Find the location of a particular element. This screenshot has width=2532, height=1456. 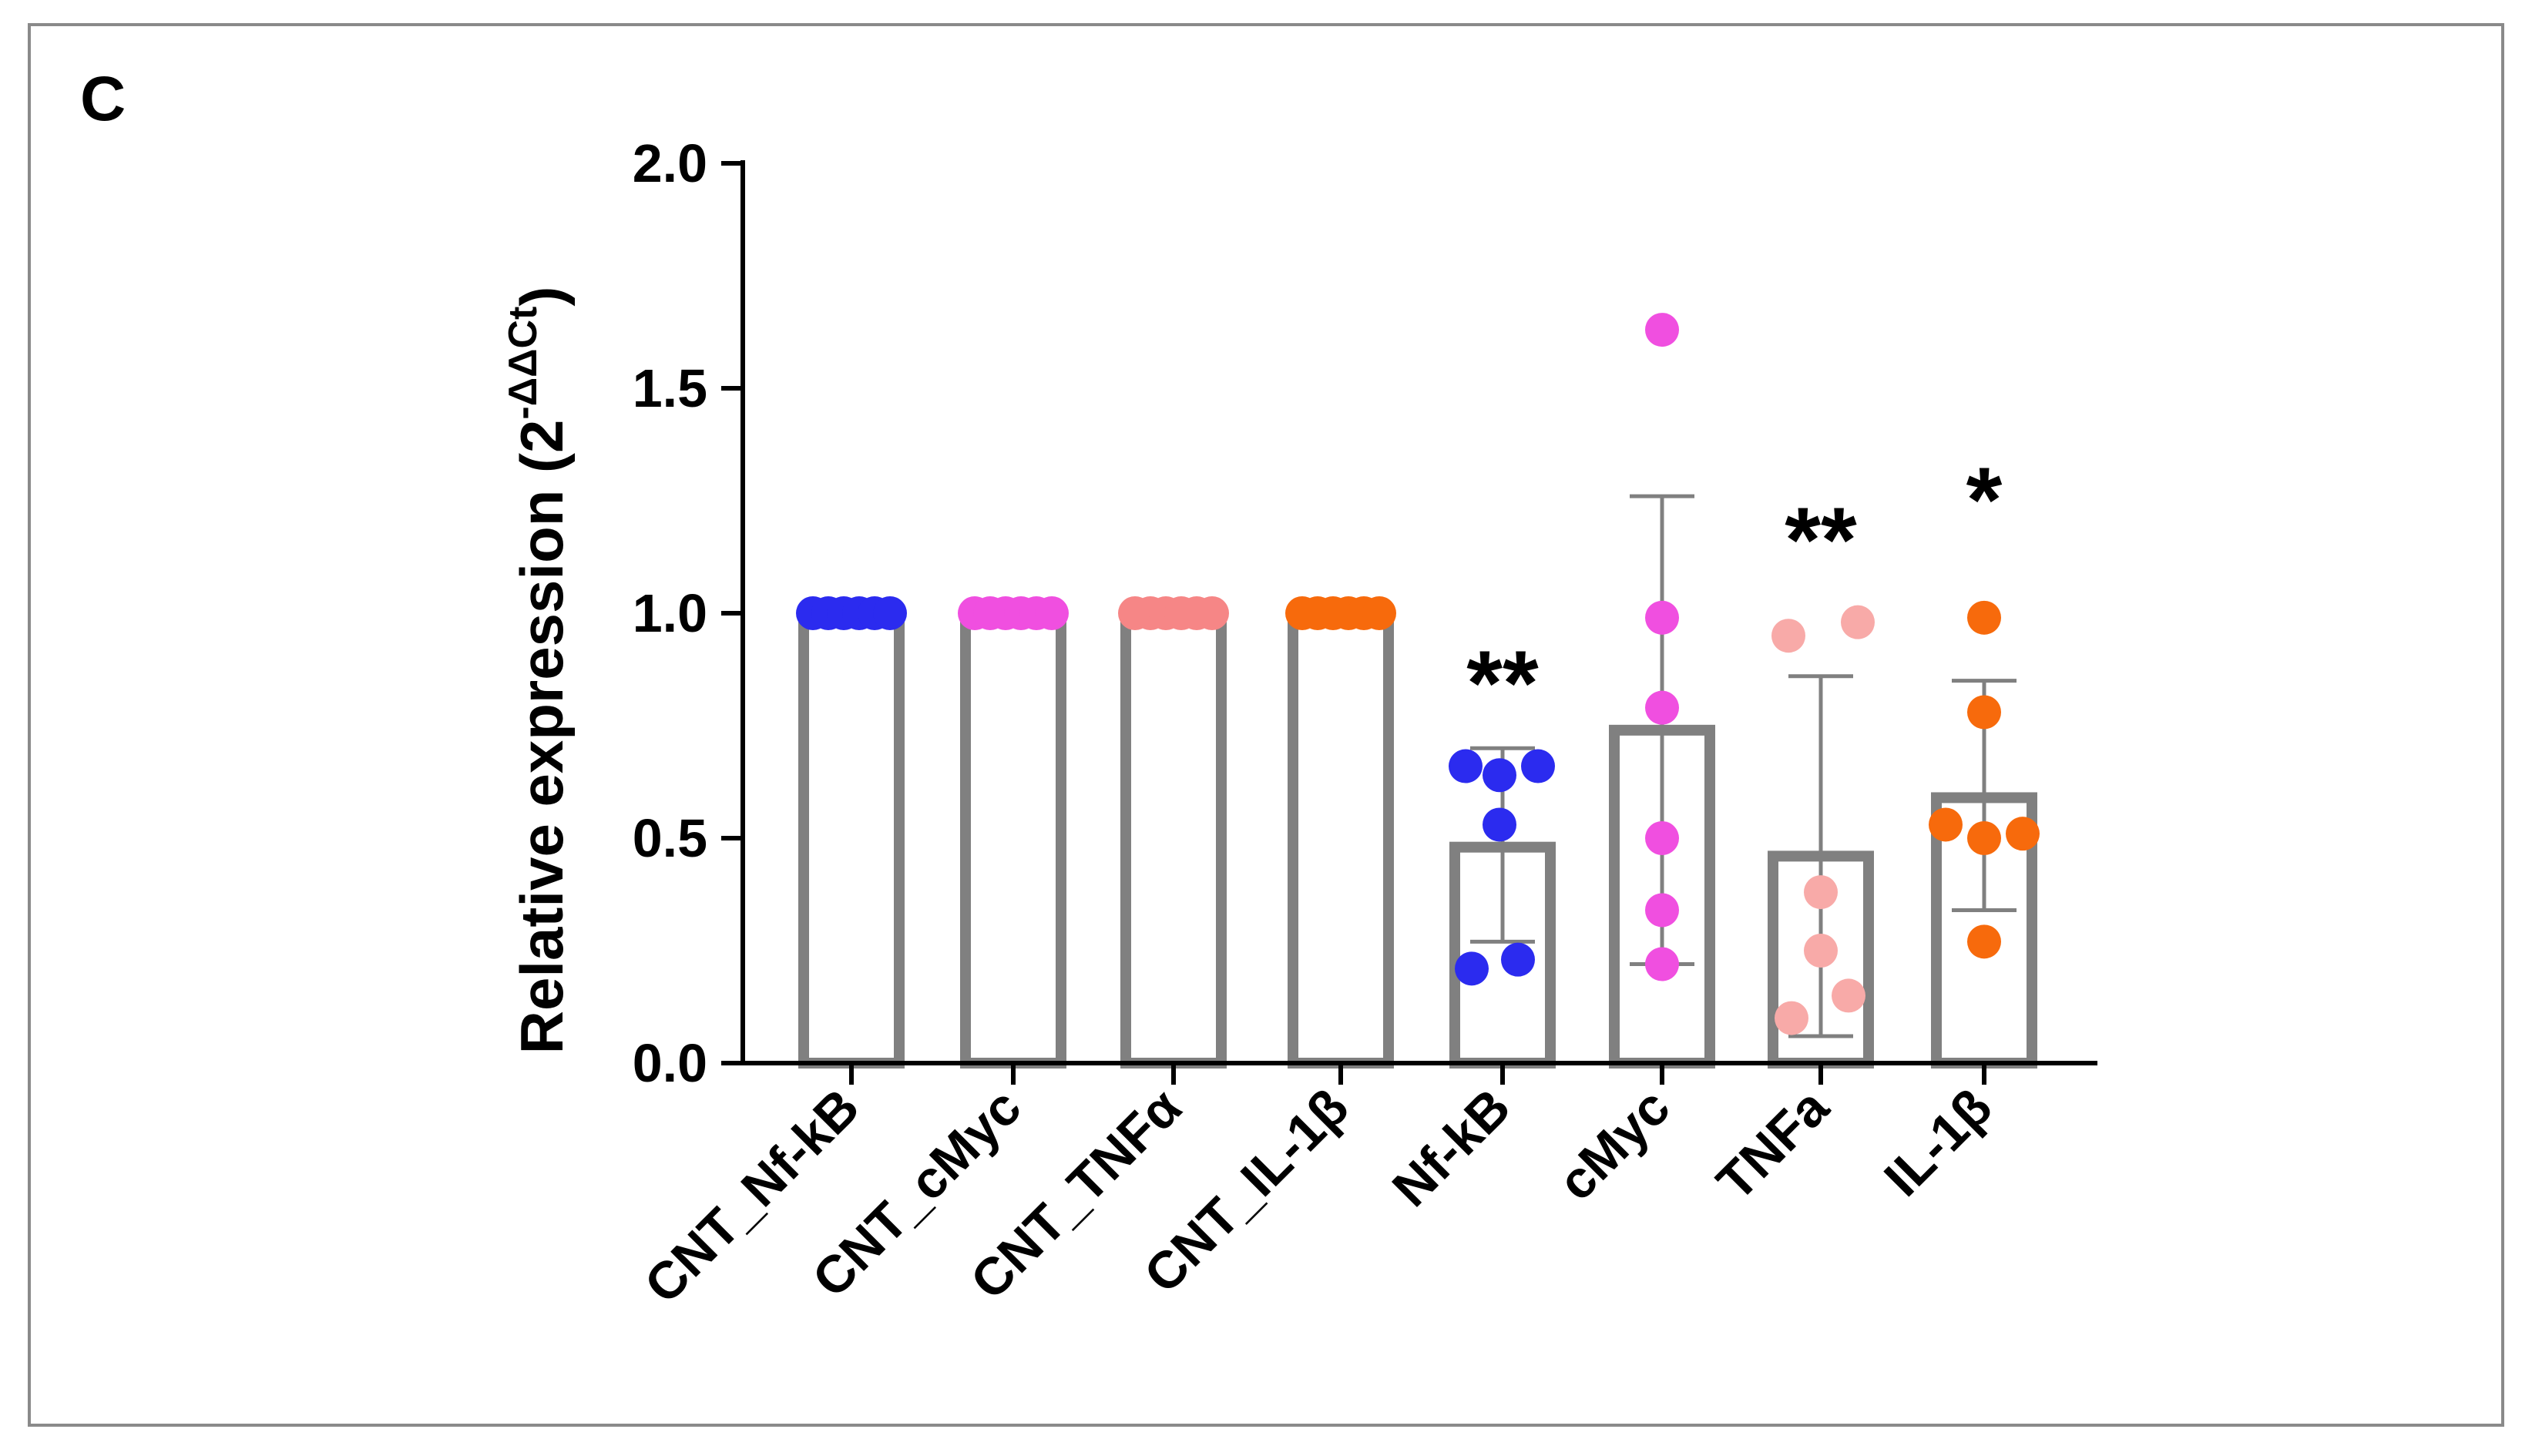

y-axis-label: Relative expression (2-ΔΔCt) is located at coordinates (538, 671).